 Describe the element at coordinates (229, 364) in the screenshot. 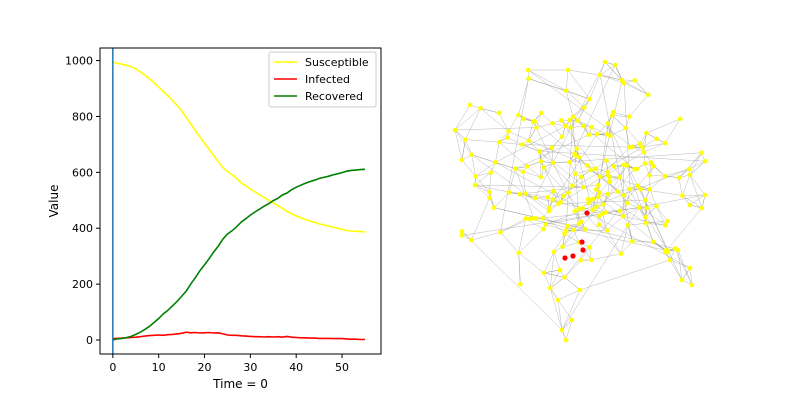

I see `x-ticks: 0 10 20 30 40 50` at that location.